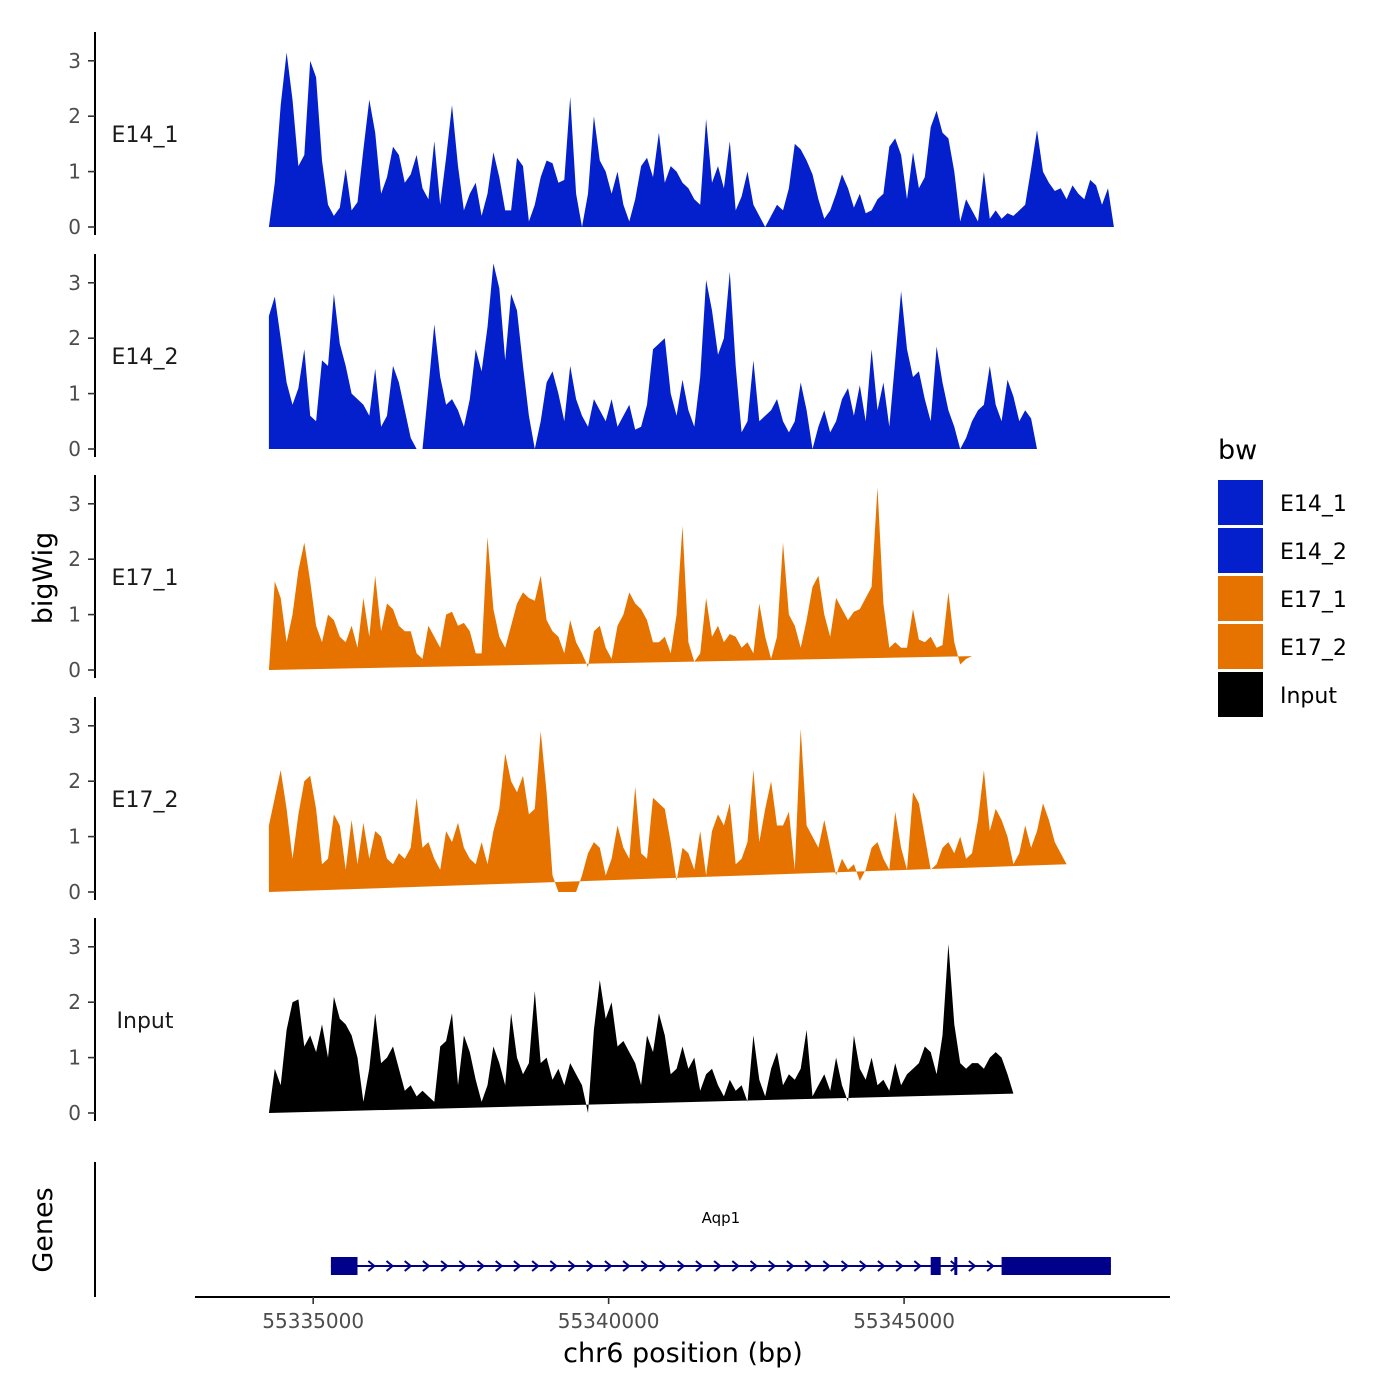 This screenshot has width=1400, height=1400. What do you see at coordinates (74, 1002) in the screenshot?
I see `y-tick-label-Input-2: 2` at bounding box center [74, 1002].